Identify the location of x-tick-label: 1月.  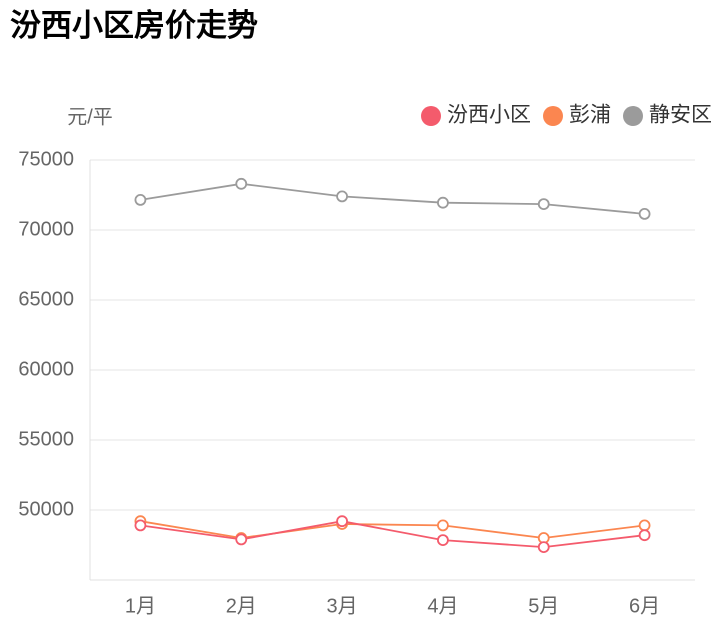
(140, 606).